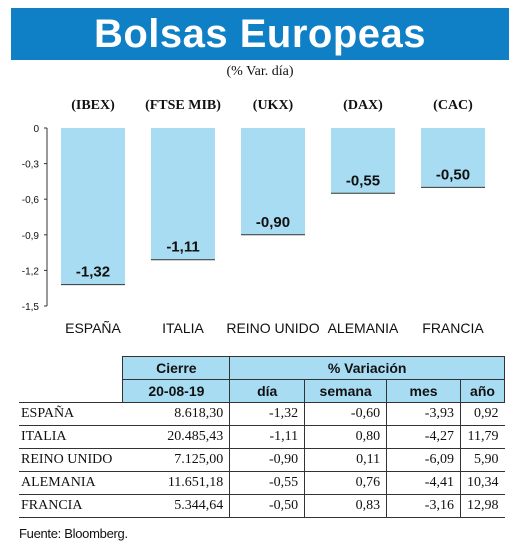  Describe the element at coordinates (423, 391) in the screenshot. I see `header-mes: mes` at that location.